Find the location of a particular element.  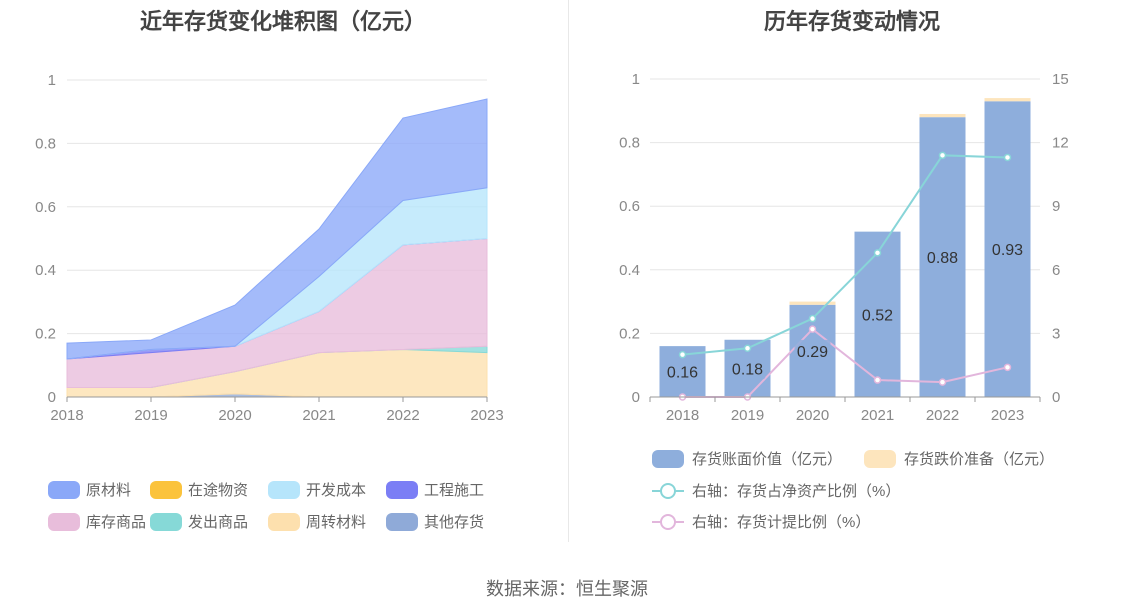

legend-label: 周转材料 is located at coordinates (336, 522).